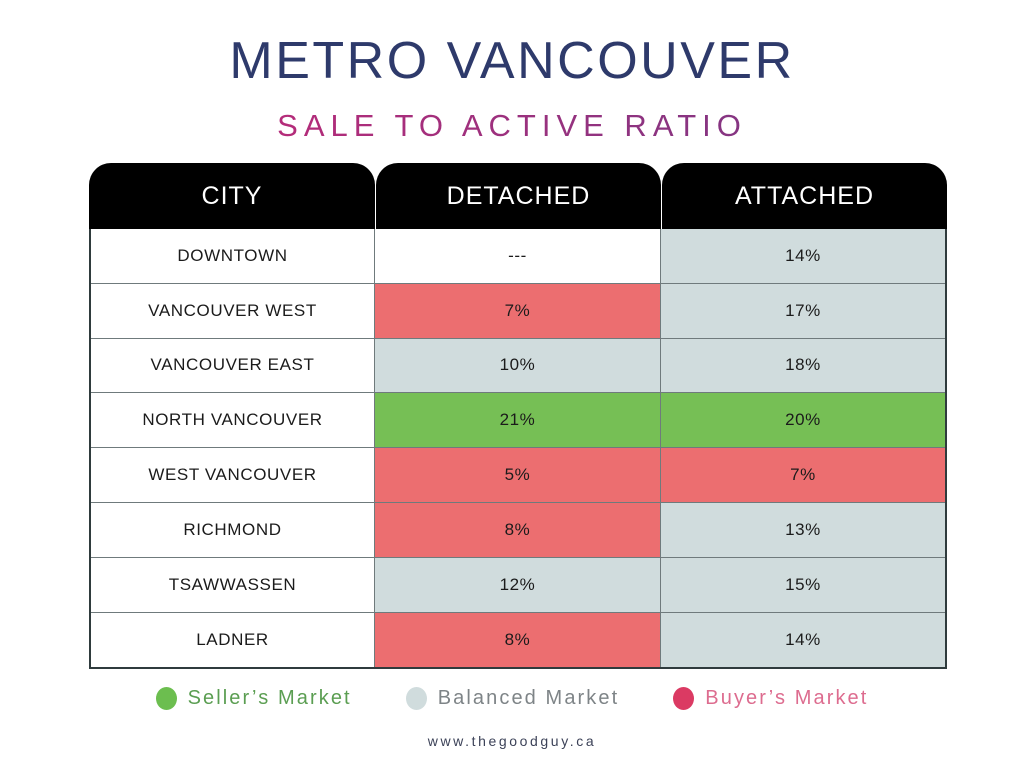 This screenshot has height=768, width=1024. Describe the element at coordinates (269, 698) in the screenshot. I see `legend-label: Seller’s Market` at that location.